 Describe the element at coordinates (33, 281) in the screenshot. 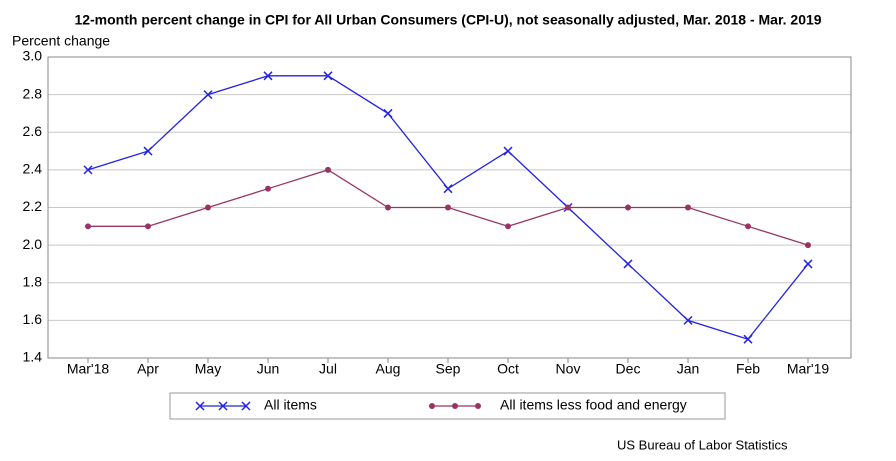

I see `y-tick-label: 1.8` at that location.